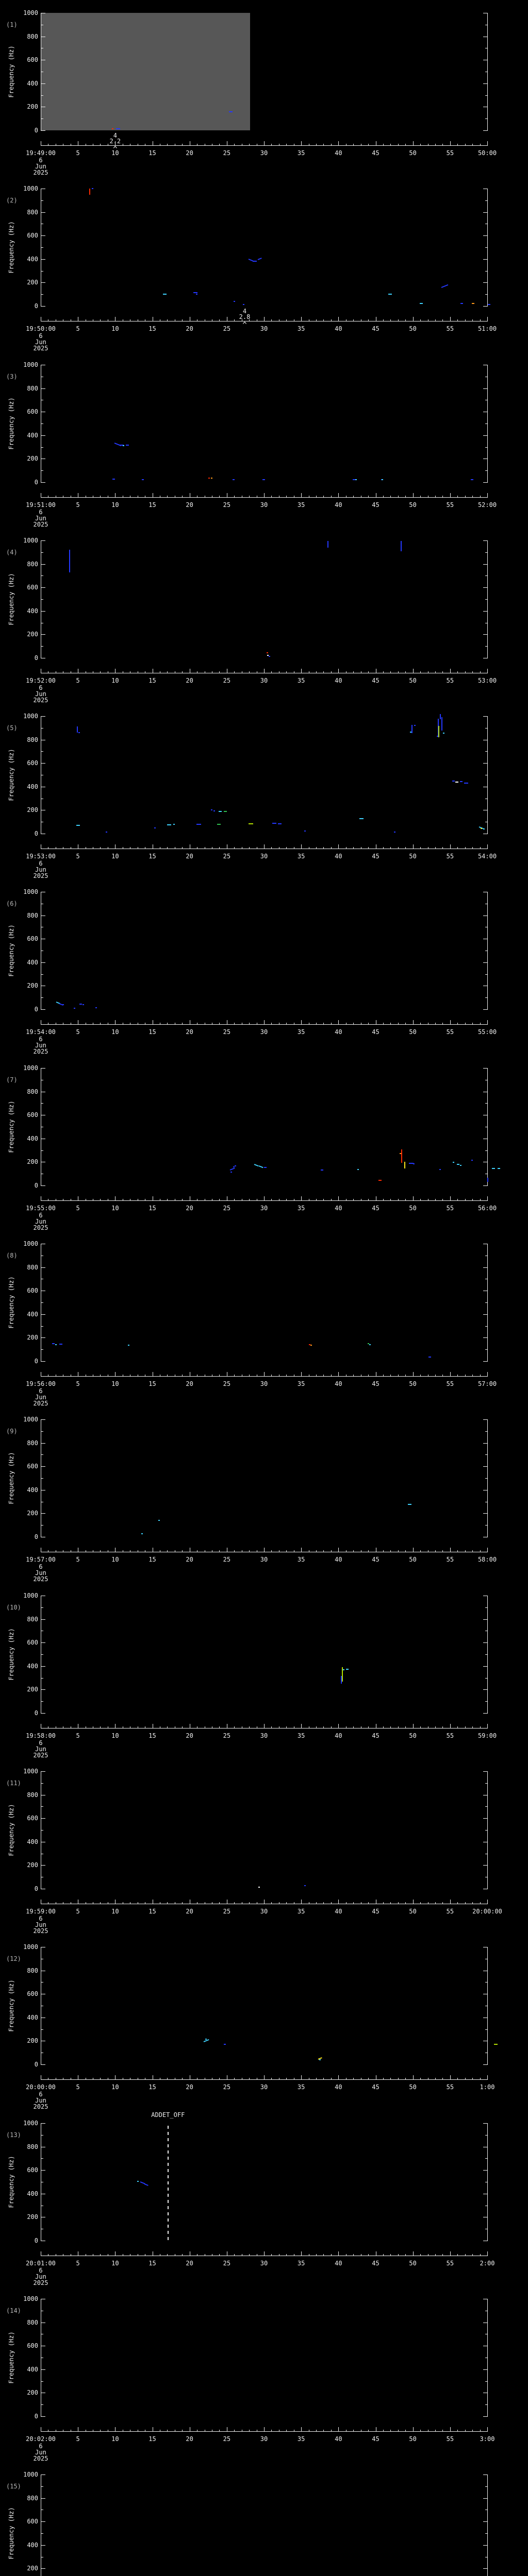 Image resolution: width=528 pixels, height=2576 pixels. Describe the element at coordinates (227, 1032) in the screenshot. I see `x-tick-label: 25` at that location.